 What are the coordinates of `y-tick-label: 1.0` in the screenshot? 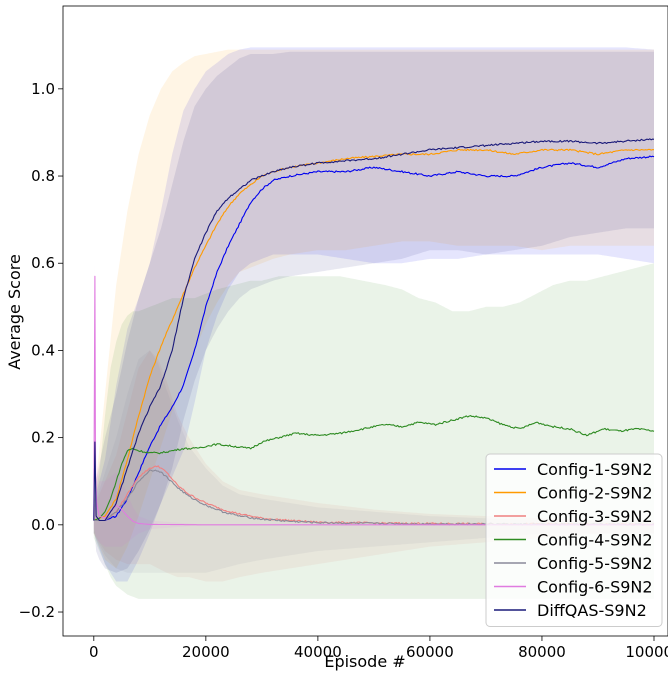 It's located at (43, 89).